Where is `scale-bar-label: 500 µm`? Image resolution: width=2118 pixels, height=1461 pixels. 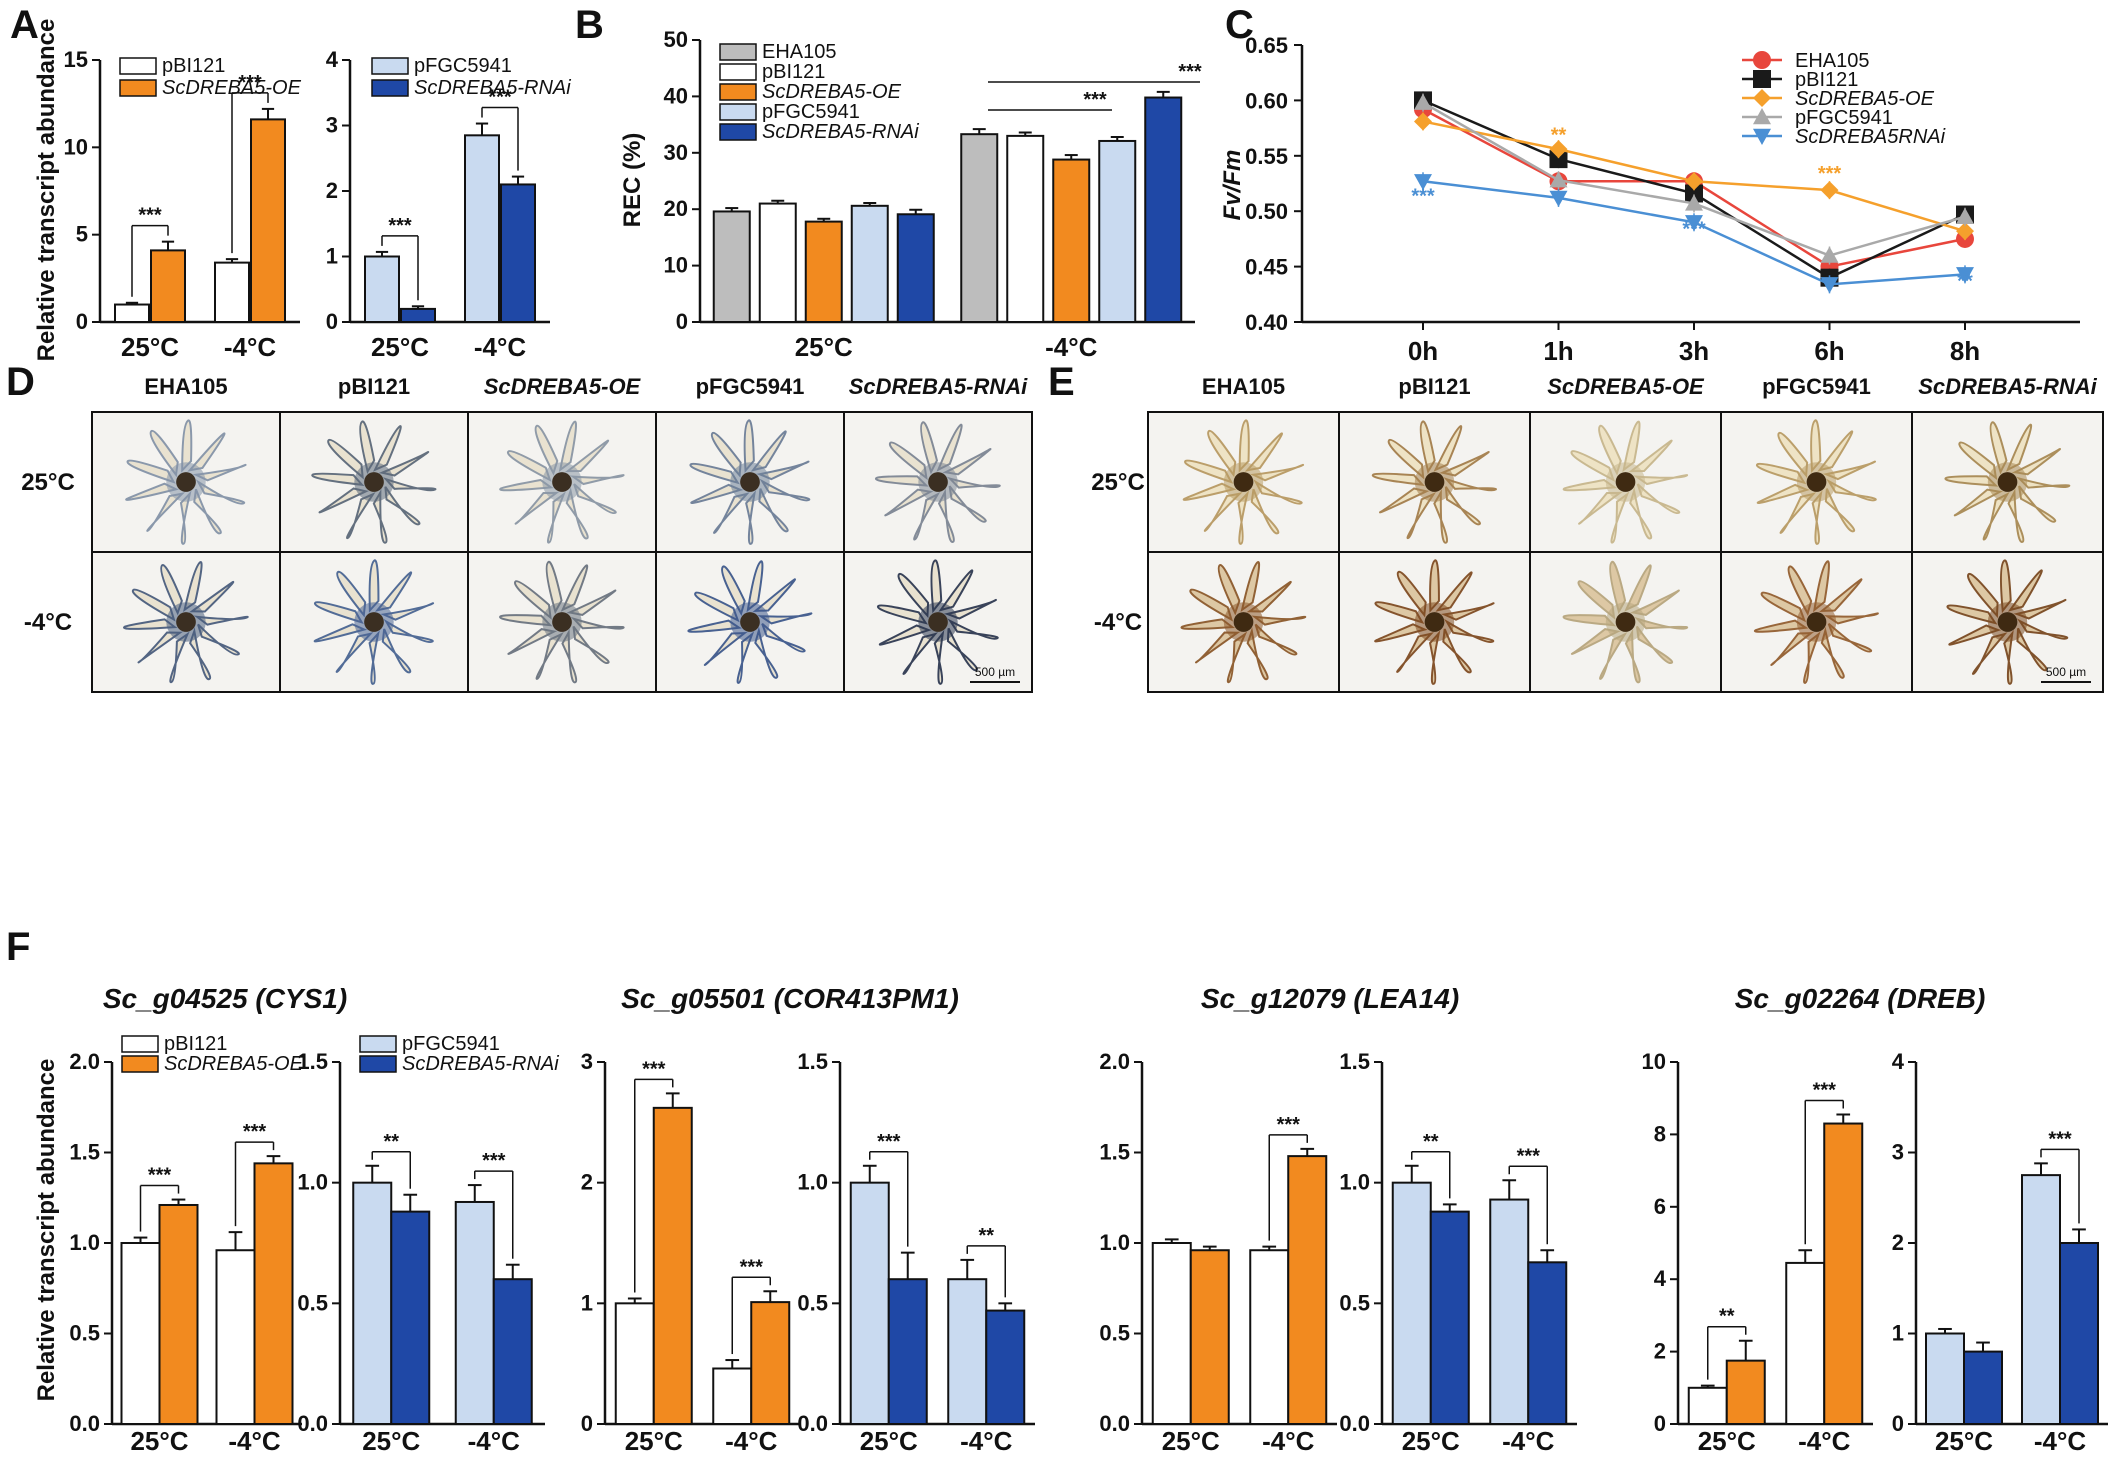 scale-bar-label: 500 µm is located at coordinates (995, 672).